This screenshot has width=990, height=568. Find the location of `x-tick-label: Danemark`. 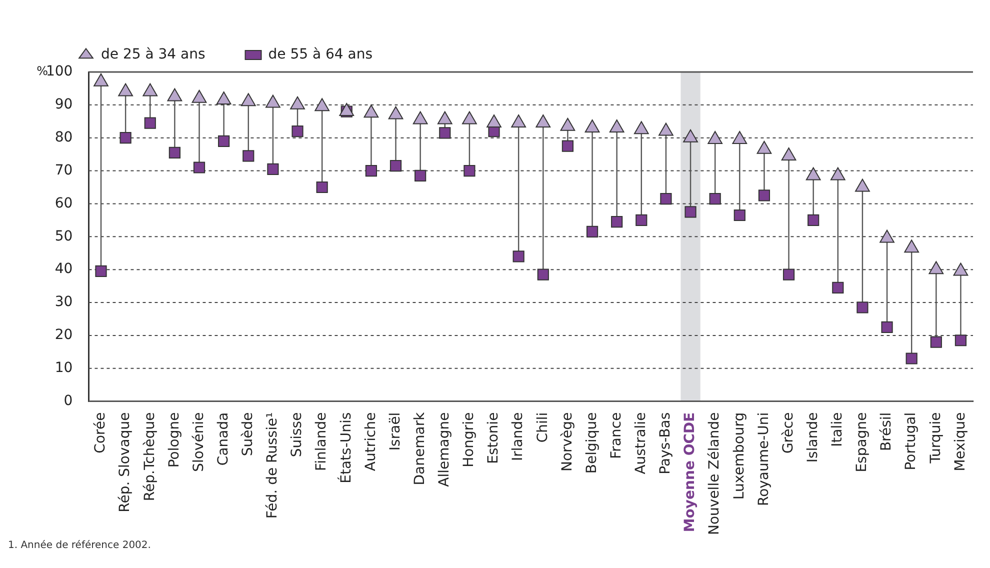

x-tick-label: Danemark is located at coordinates (420, 448).